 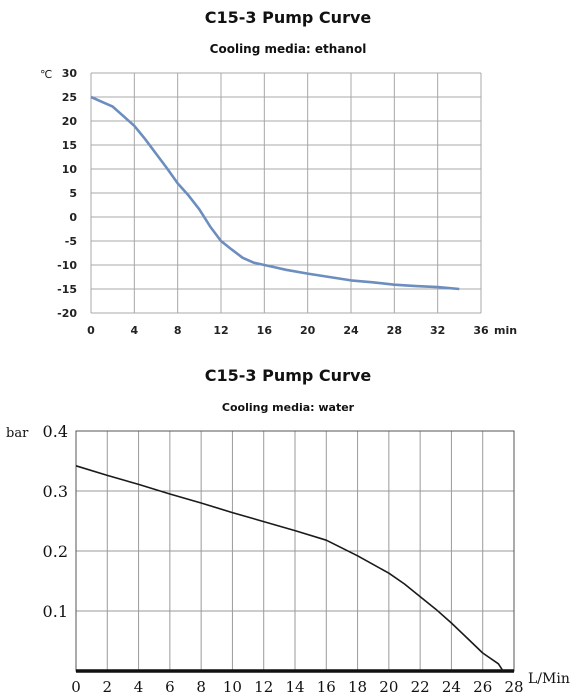 What do you see at coordinates (288, 375) in the screenshot?
I see `chart2-title: C15-3 Pump Curve` at bounding box center [288, 375].